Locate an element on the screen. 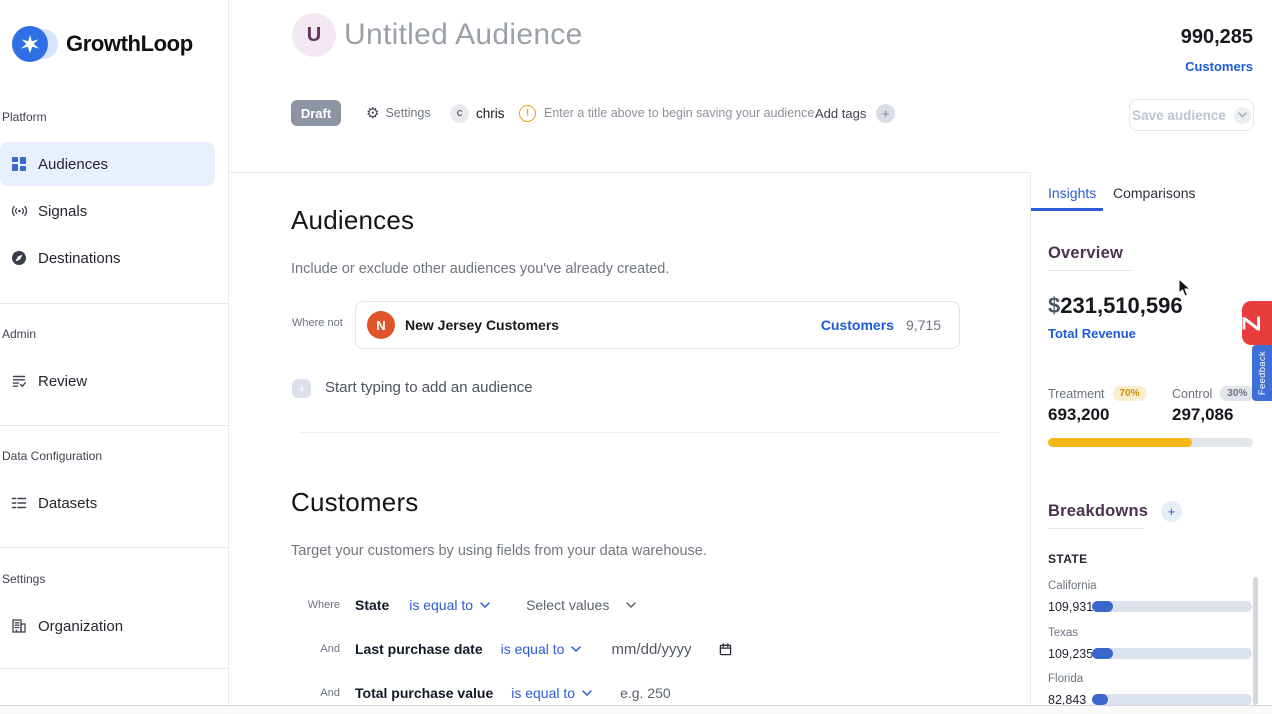  control-label: Control is located at coordinates (1192, 393).